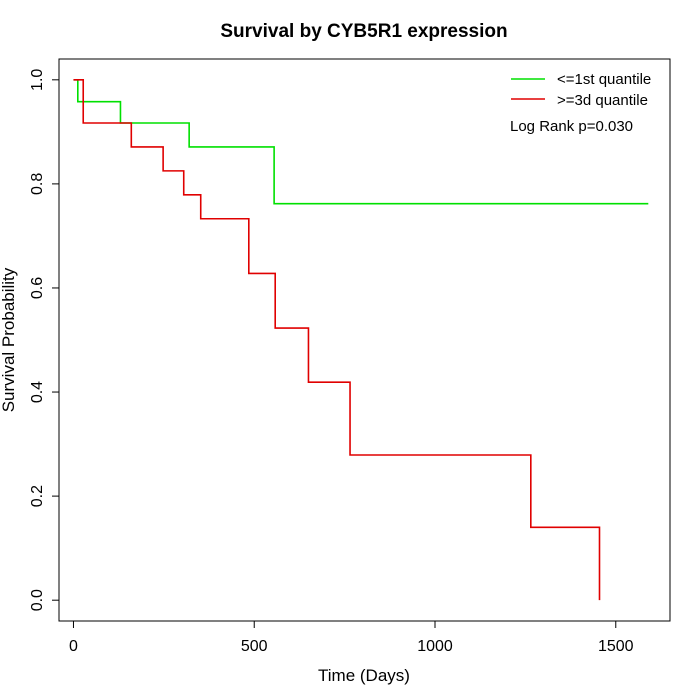 This screenshot has width=700, height=700. Describe the element at coordinates (604, 79) in the screenshot. I see `legend-label-series-1: <=1st quantile` at that location.